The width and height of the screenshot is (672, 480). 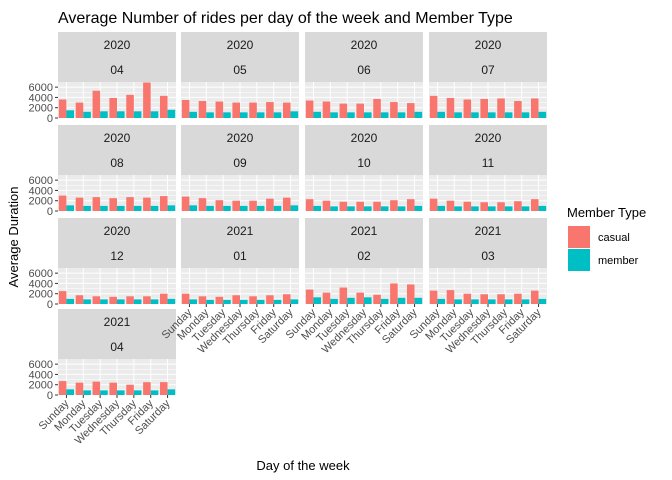 What do you see at coordinates (240, 256) in the screenshot?
I see `facet-strip-month: 01` at bounding box center [240, 256].